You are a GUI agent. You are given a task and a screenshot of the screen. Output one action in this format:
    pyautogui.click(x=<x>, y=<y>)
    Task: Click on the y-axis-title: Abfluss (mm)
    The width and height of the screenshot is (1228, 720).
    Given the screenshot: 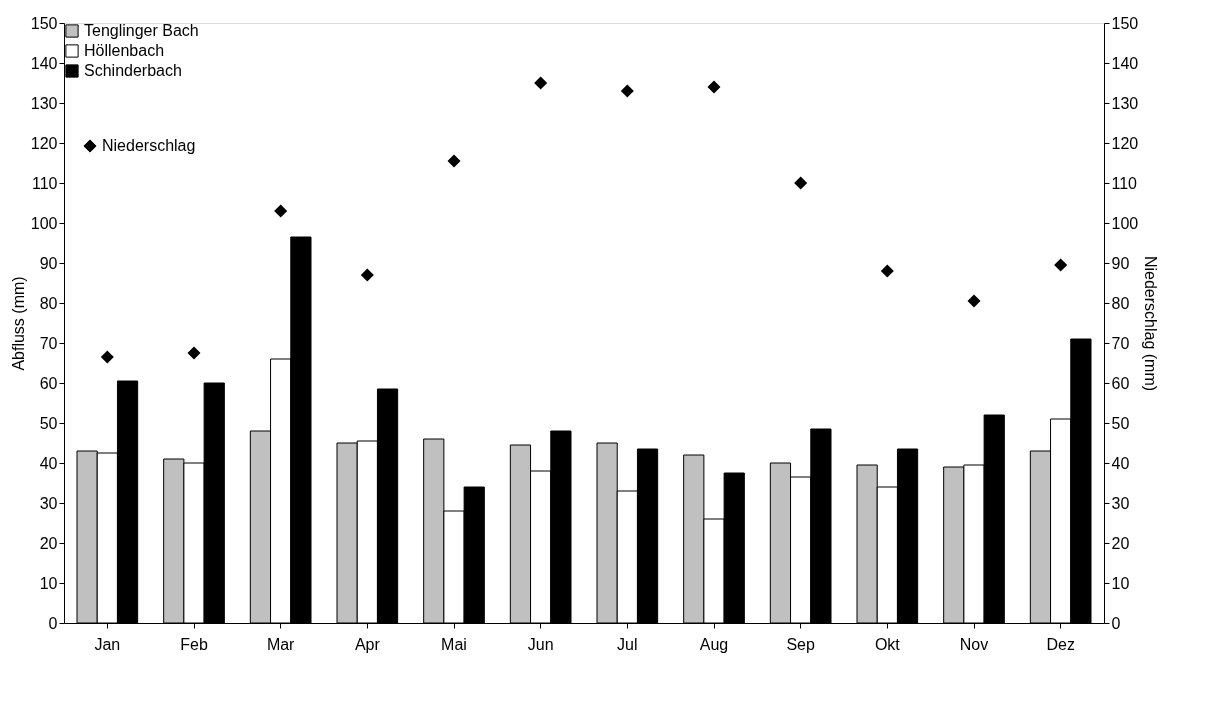 What is the action you would take?
    pyautogui.click(x=18, y=323)
    